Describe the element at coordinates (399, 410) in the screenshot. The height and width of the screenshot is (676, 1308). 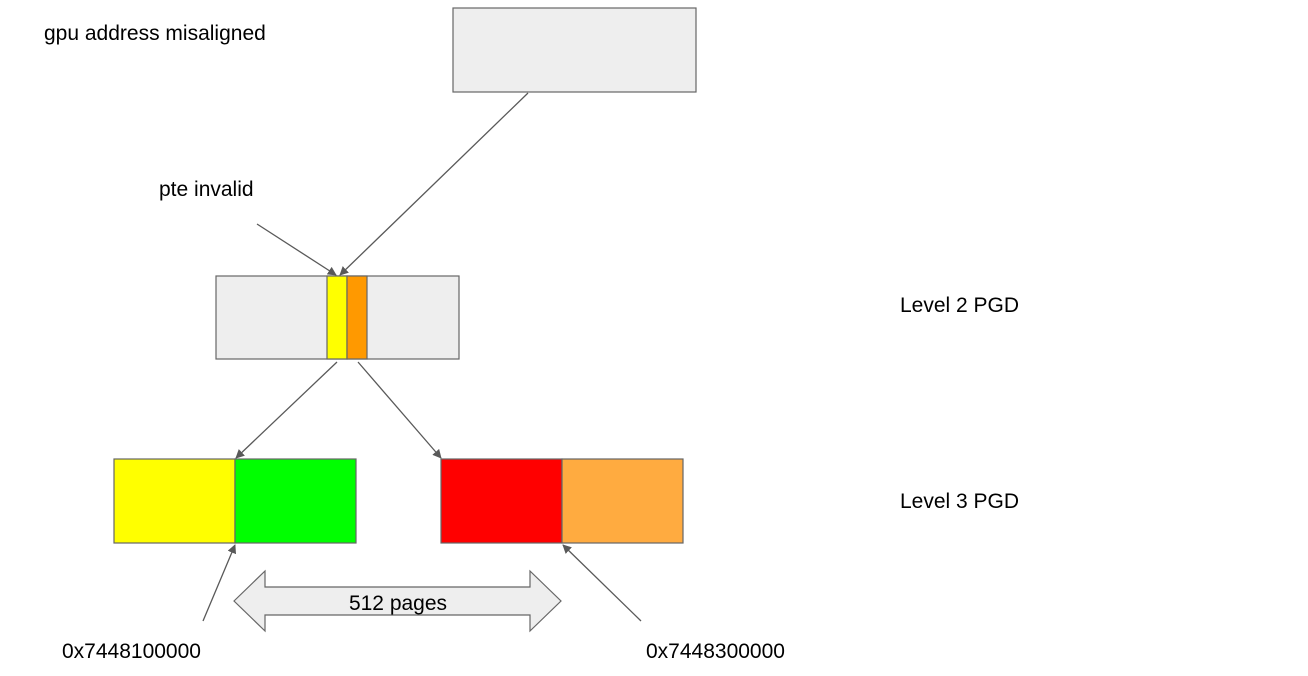
I see `l2-to-right-l3-arrow` at that location.